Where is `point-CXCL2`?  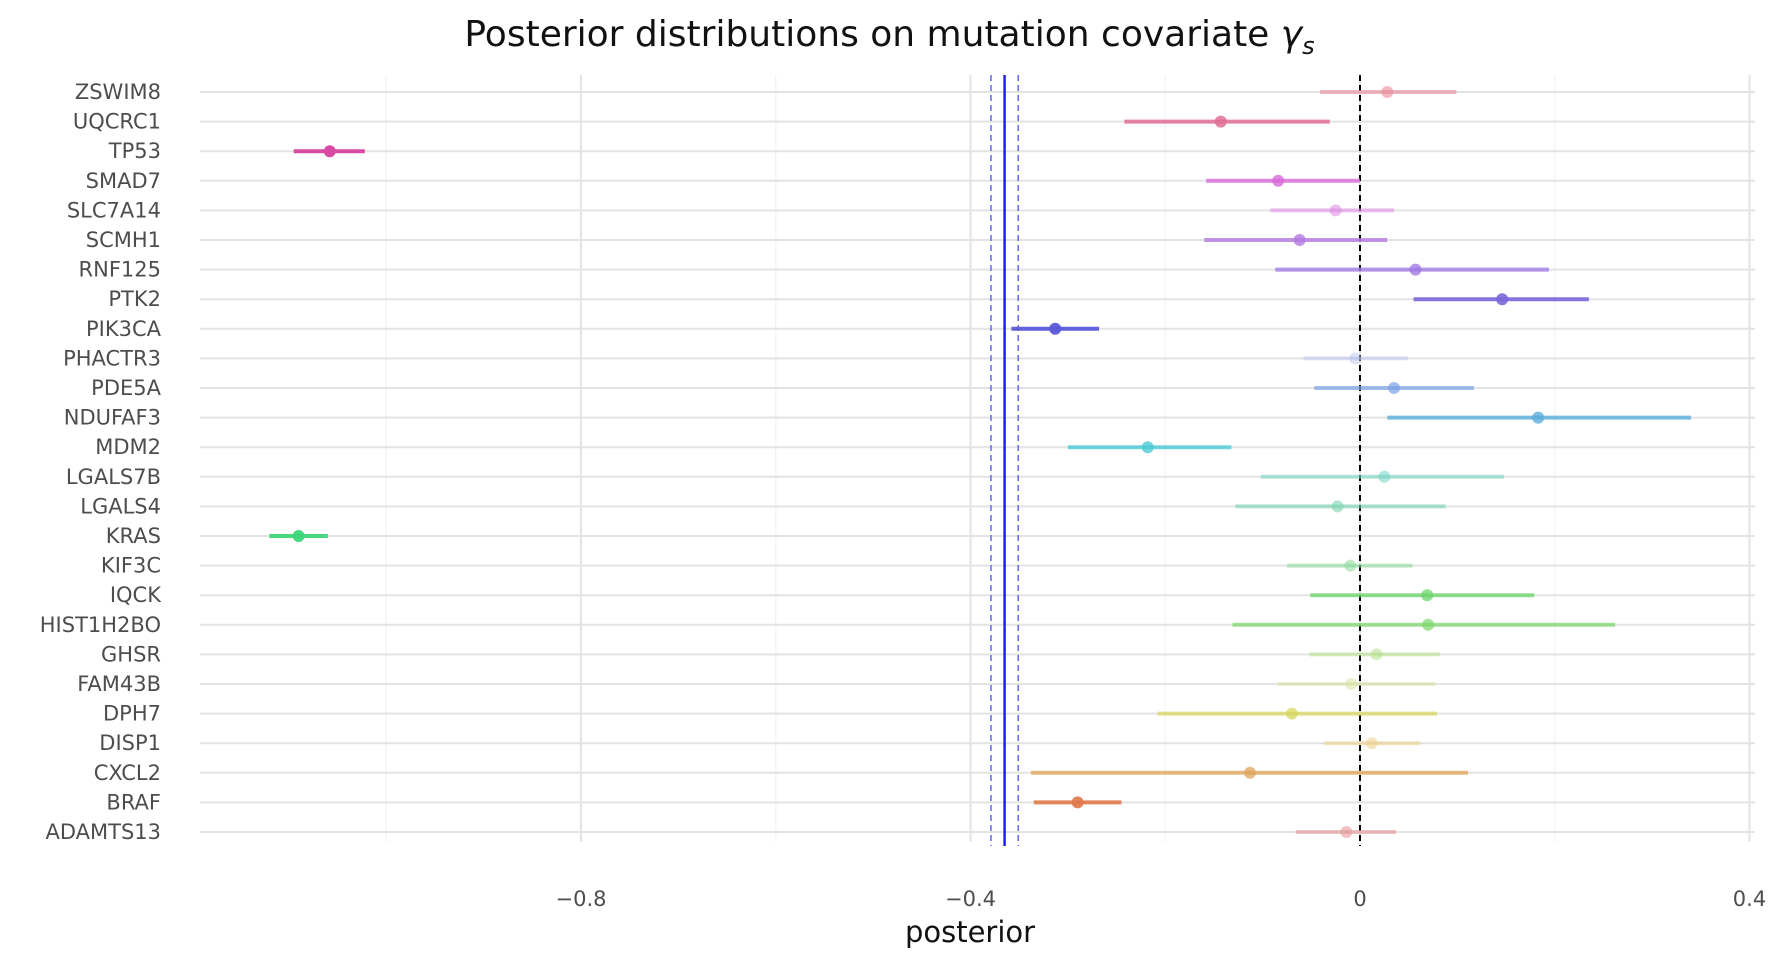 point-CXCL2 is located at coordinates (1249, 772).